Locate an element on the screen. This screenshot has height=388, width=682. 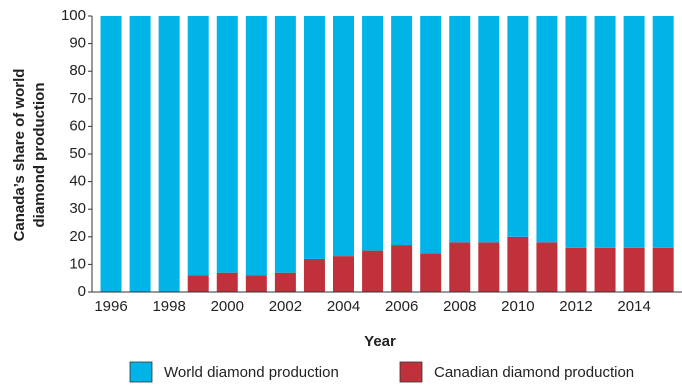
x-axis-title: Year is located at coordinates (380, 341).